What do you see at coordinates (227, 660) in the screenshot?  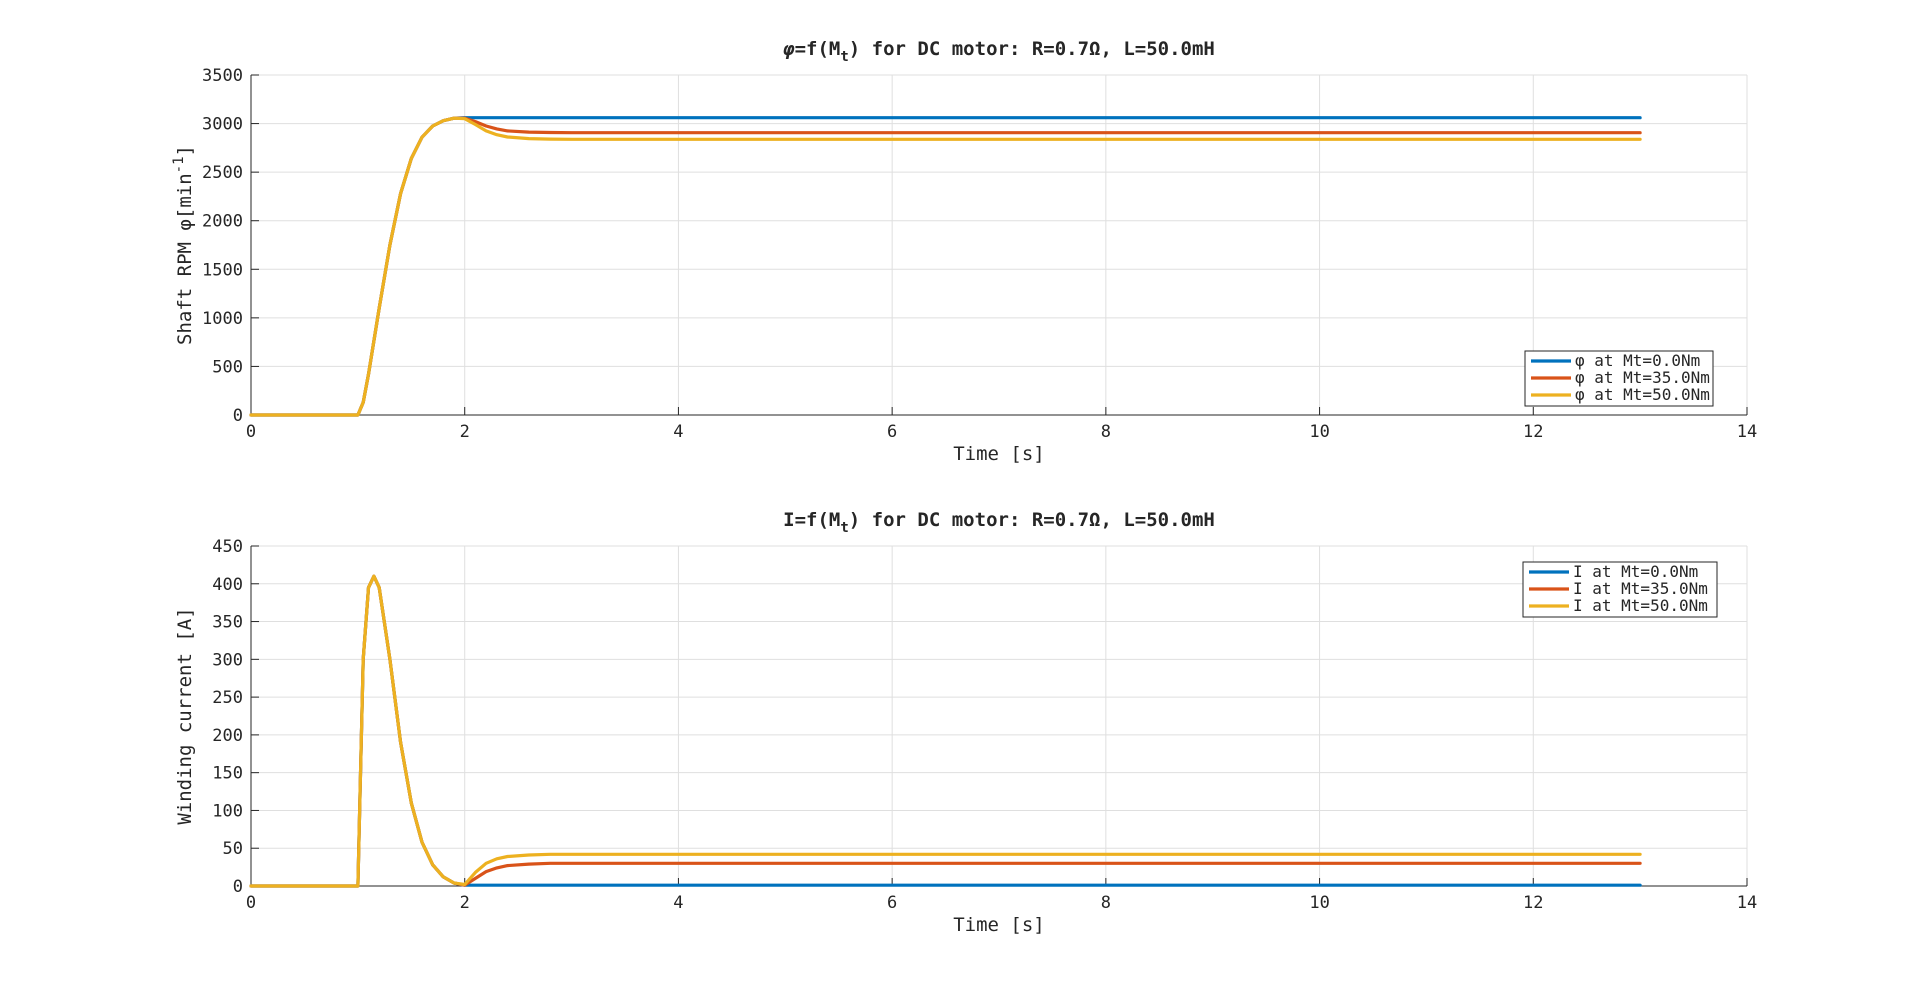 I see `y-tick-label: 300` at bounding box center [227, 660].